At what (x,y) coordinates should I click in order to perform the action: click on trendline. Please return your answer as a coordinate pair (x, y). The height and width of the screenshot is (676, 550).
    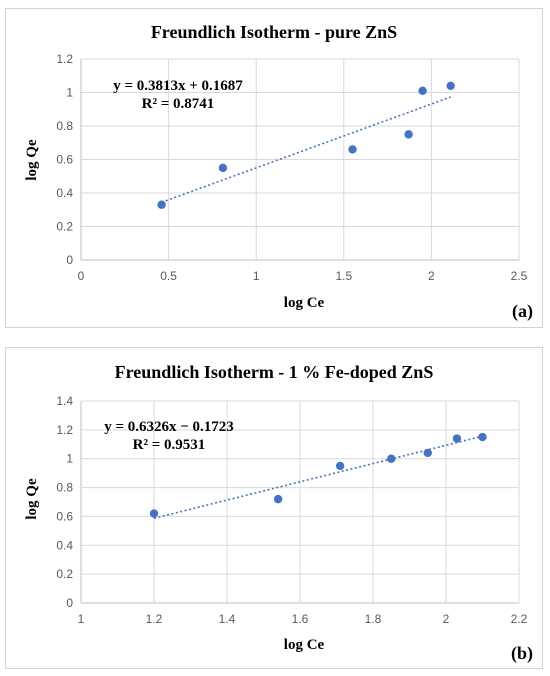
    Looking at the image, I should click on (306, 150).